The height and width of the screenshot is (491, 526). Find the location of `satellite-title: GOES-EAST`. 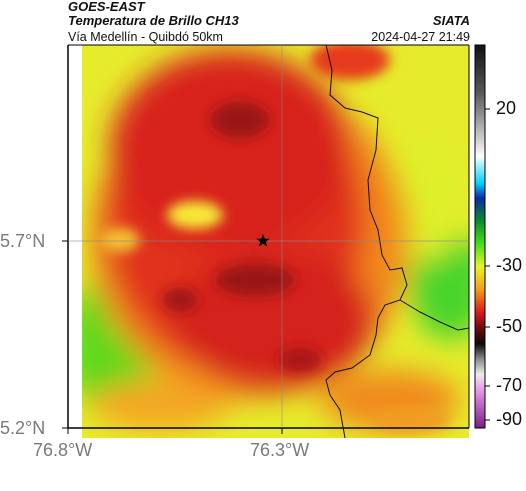

satellite-title: GOES-EAST is located at coordinates (106, 7).